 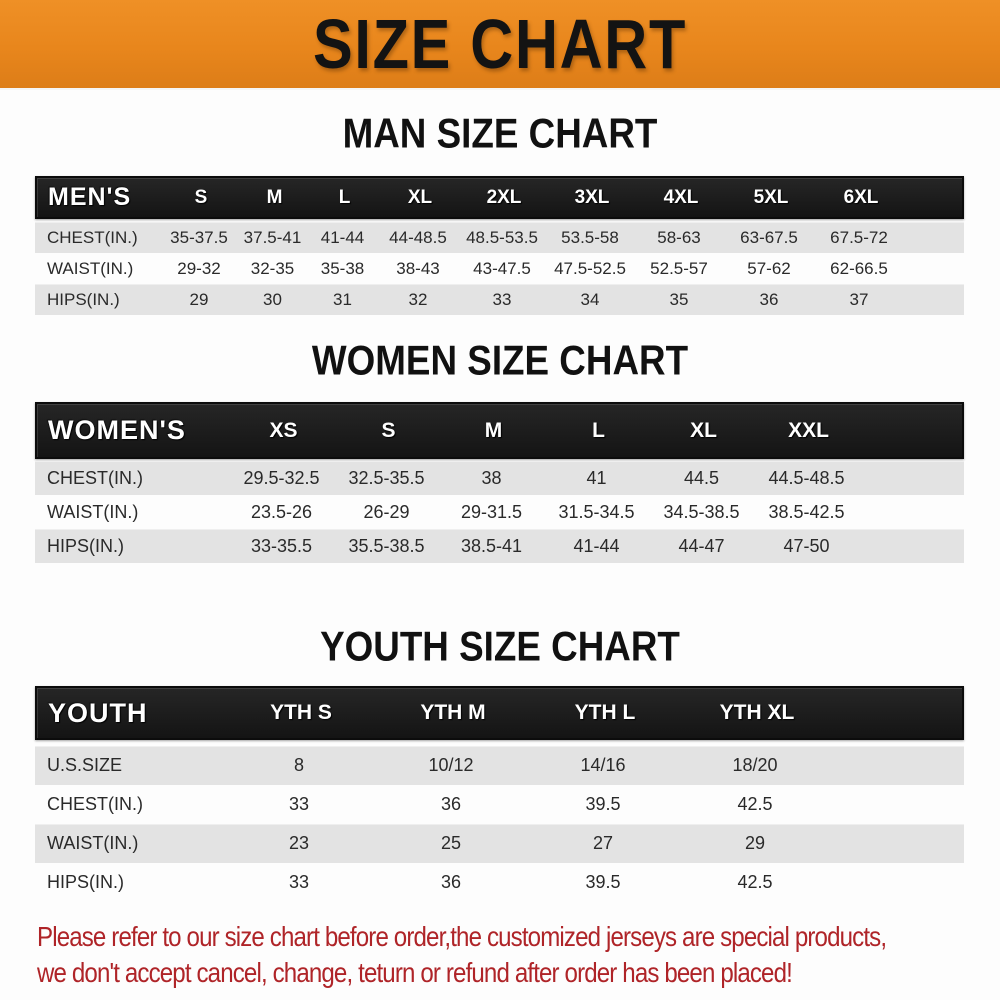 I want to click on table-corner-label: WOMEN'S, so click(x=117, y=430).